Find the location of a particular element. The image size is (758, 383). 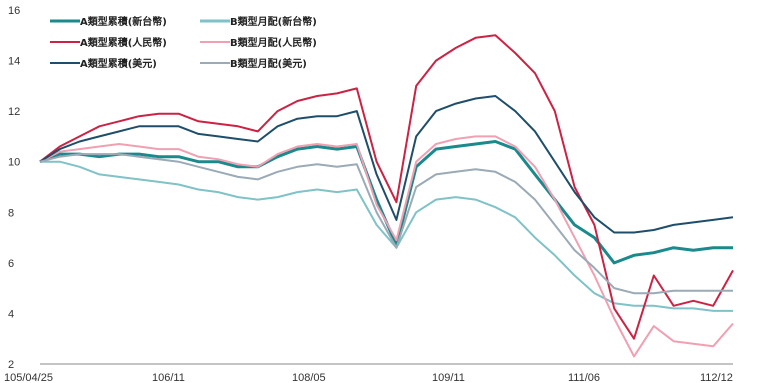

legend-item-b-cny: B類型月配(人民幣) is located at coordinates (258, 42).